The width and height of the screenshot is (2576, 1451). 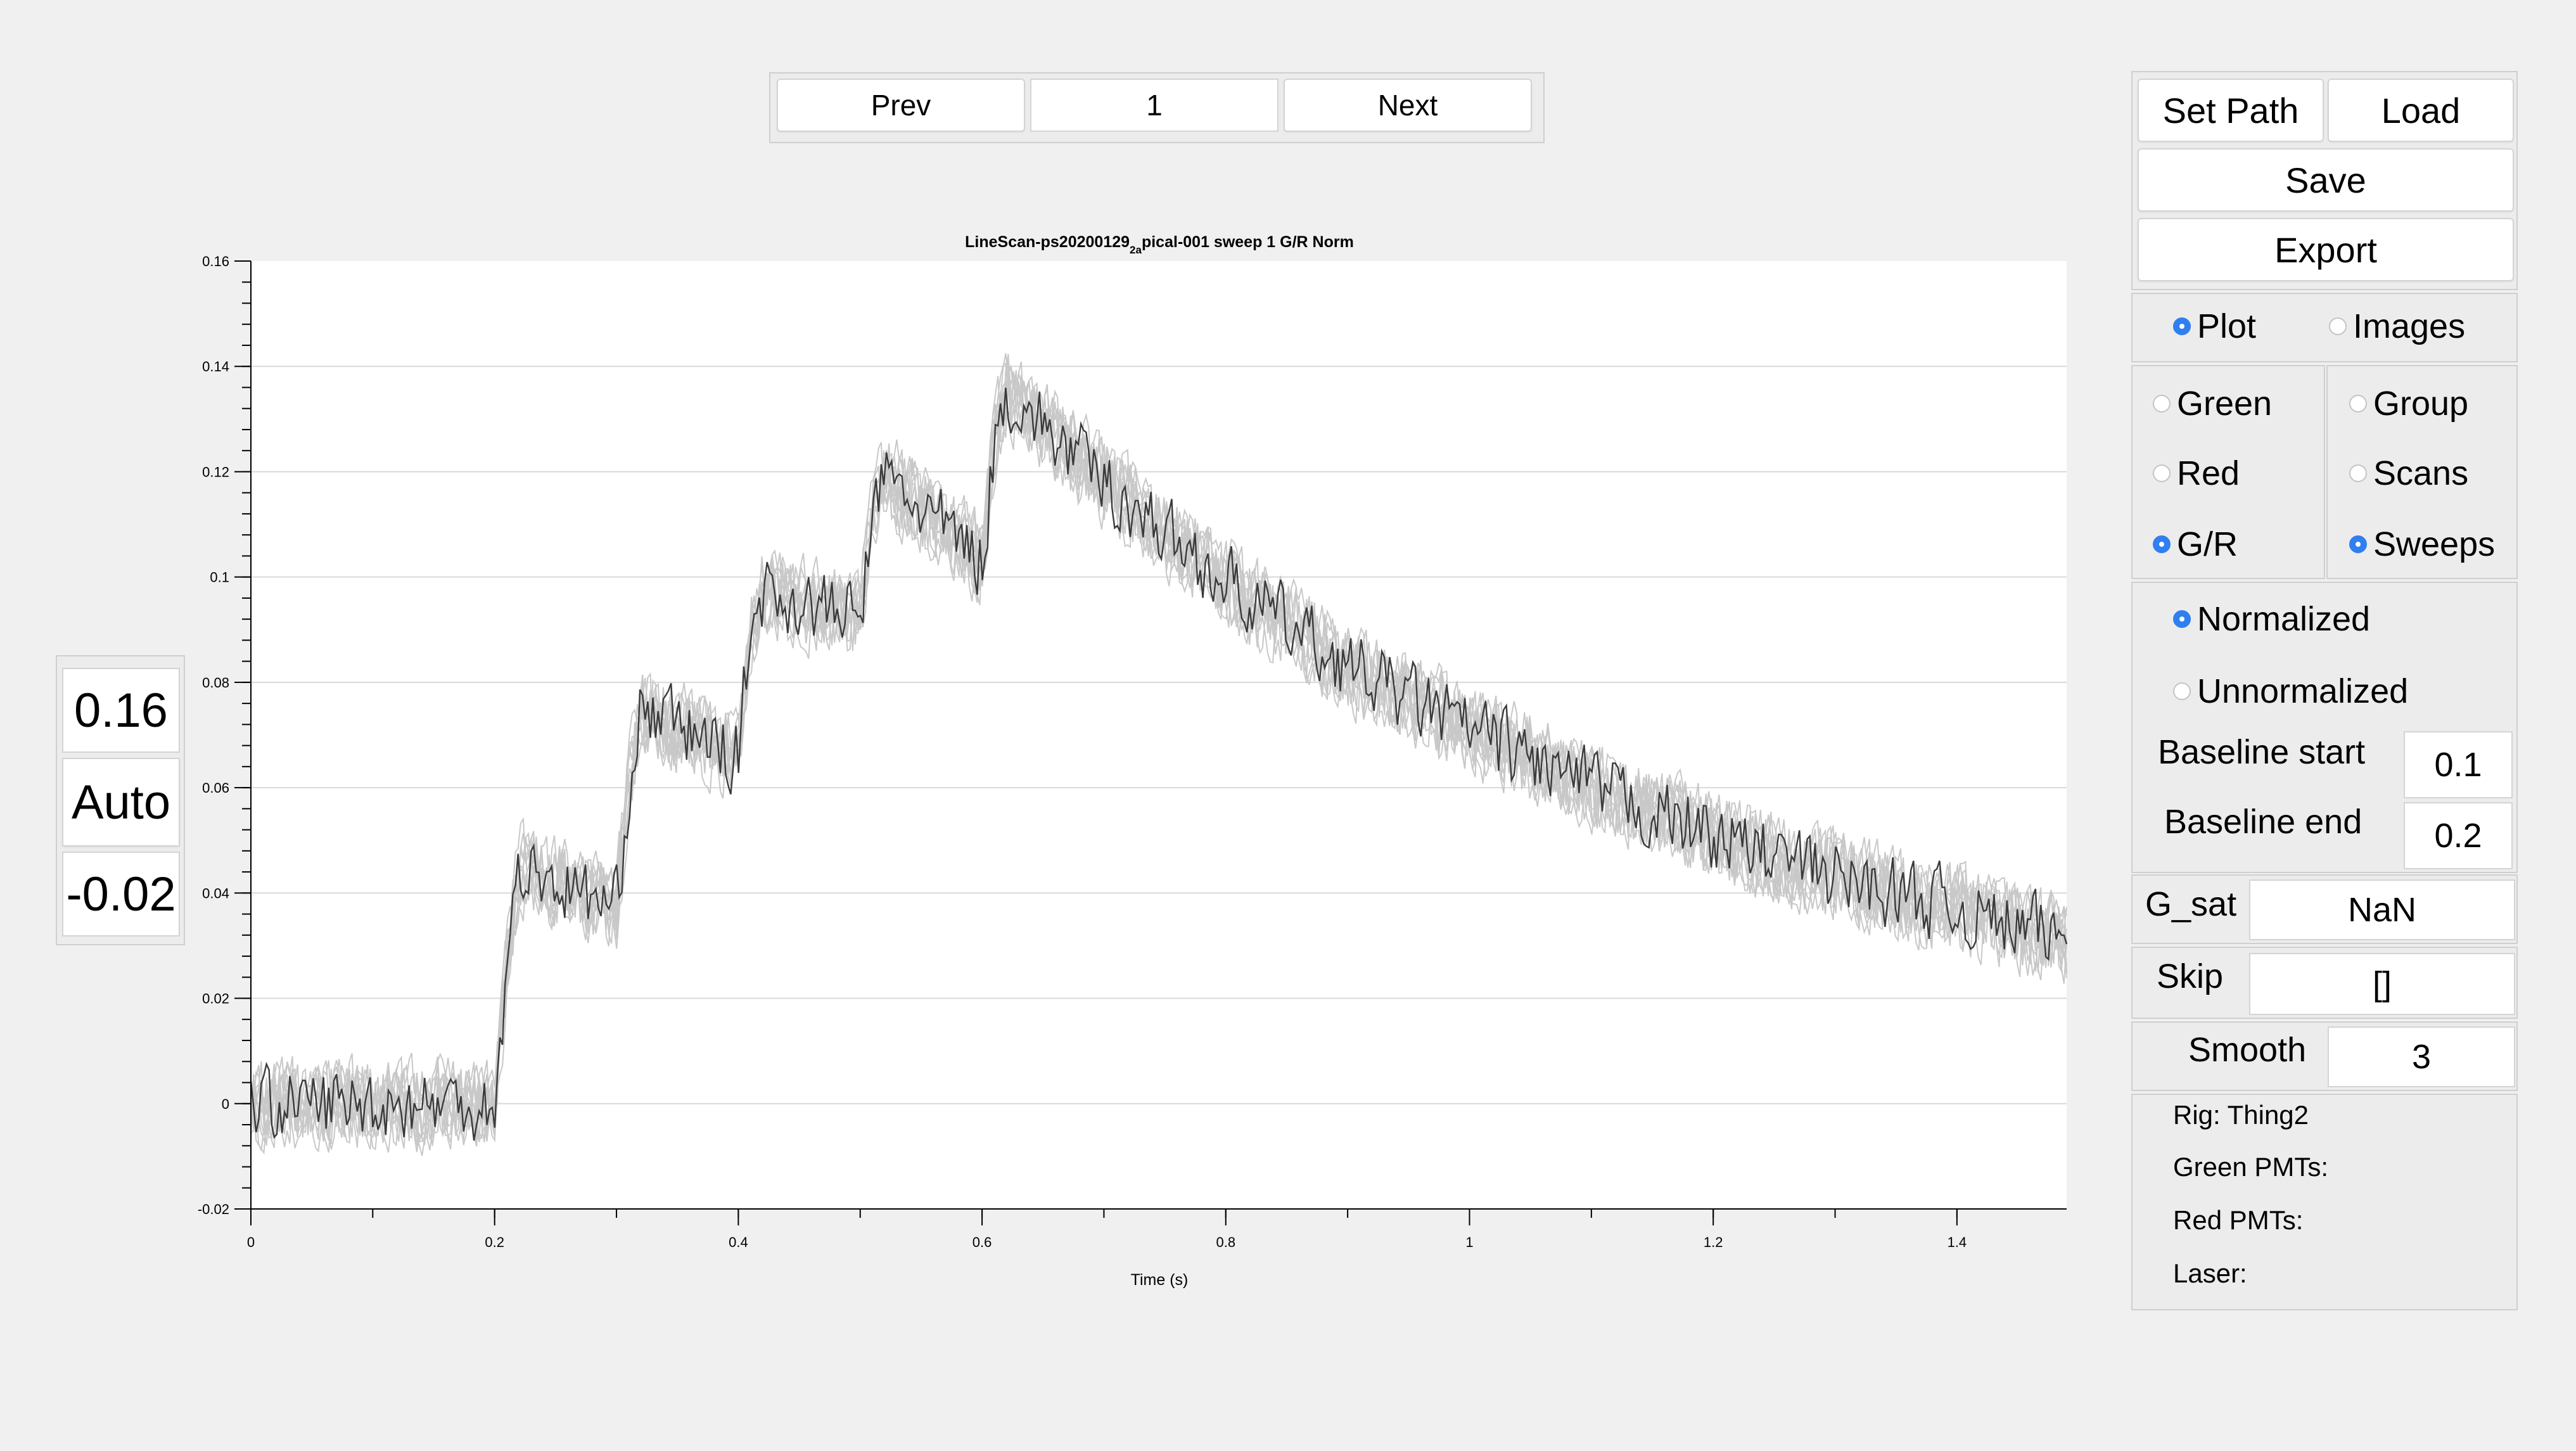 What do you see at coordinates (214, 1209) in the screenshot?
I see `y-tick-label: -0.02` at bounding box center [214, 1209].